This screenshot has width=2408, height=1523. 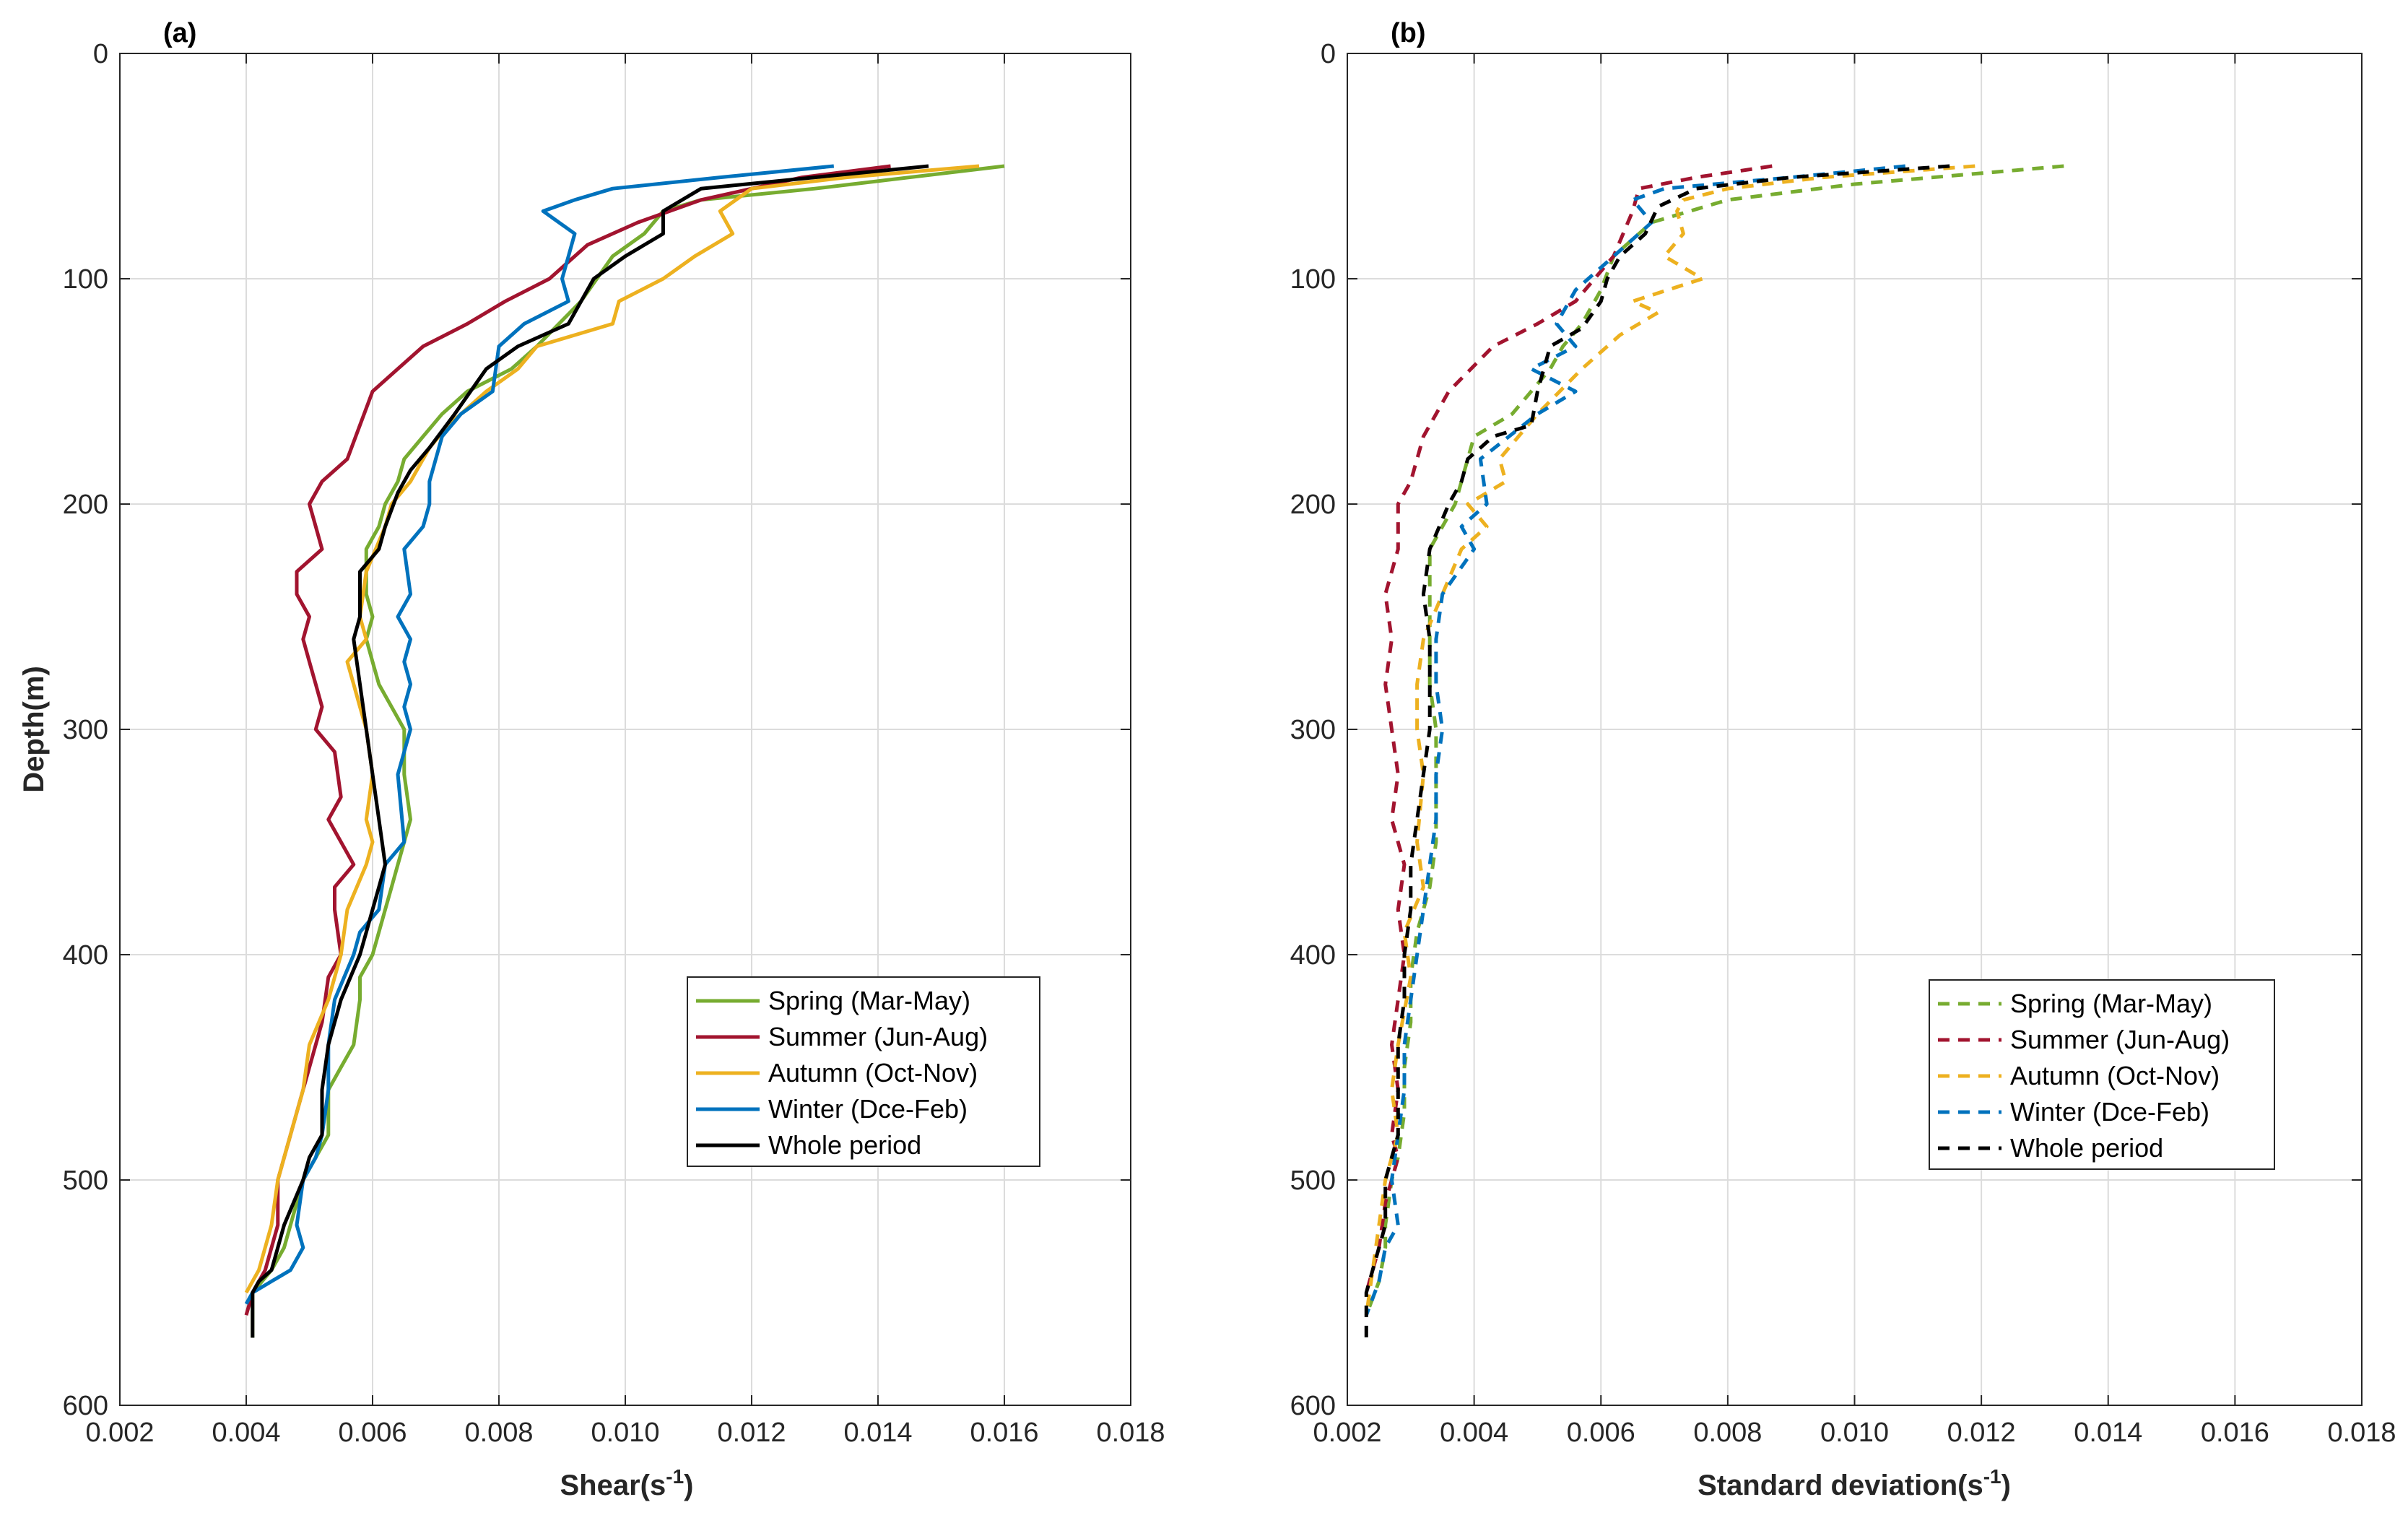 What do you see at coordinates (625, 1433) in the screenshot?
I see `x-tick-label-a: 0.010` at bounding box center [625, 1433].